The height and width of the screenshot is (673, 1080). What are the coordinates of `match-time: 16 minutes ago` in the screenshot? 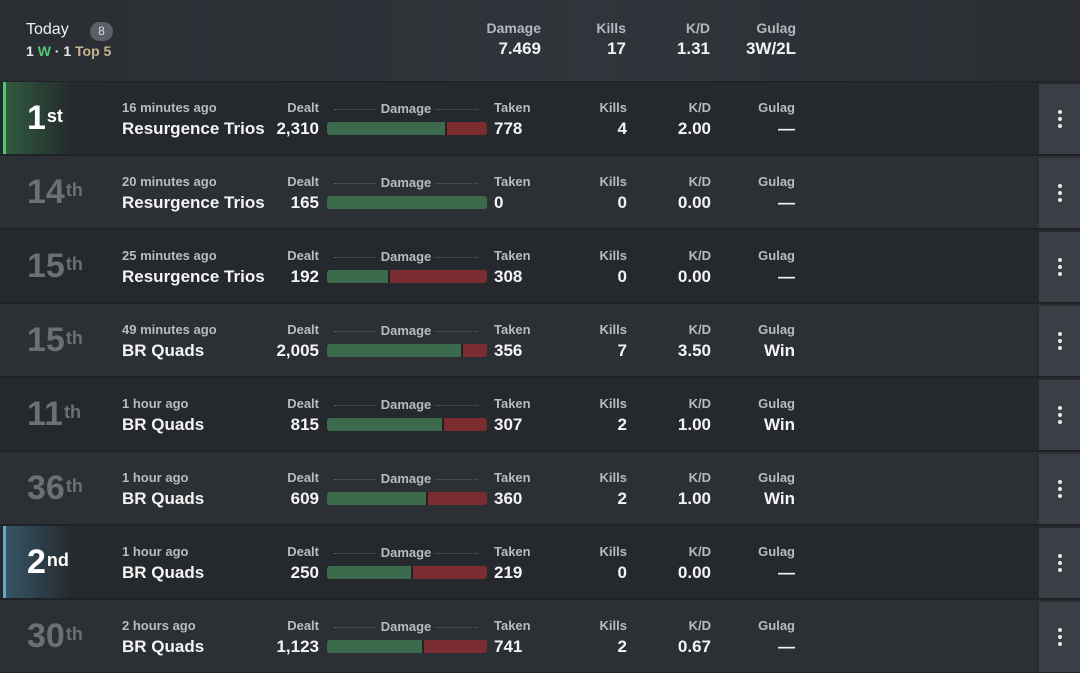 It's located at (169, 107).